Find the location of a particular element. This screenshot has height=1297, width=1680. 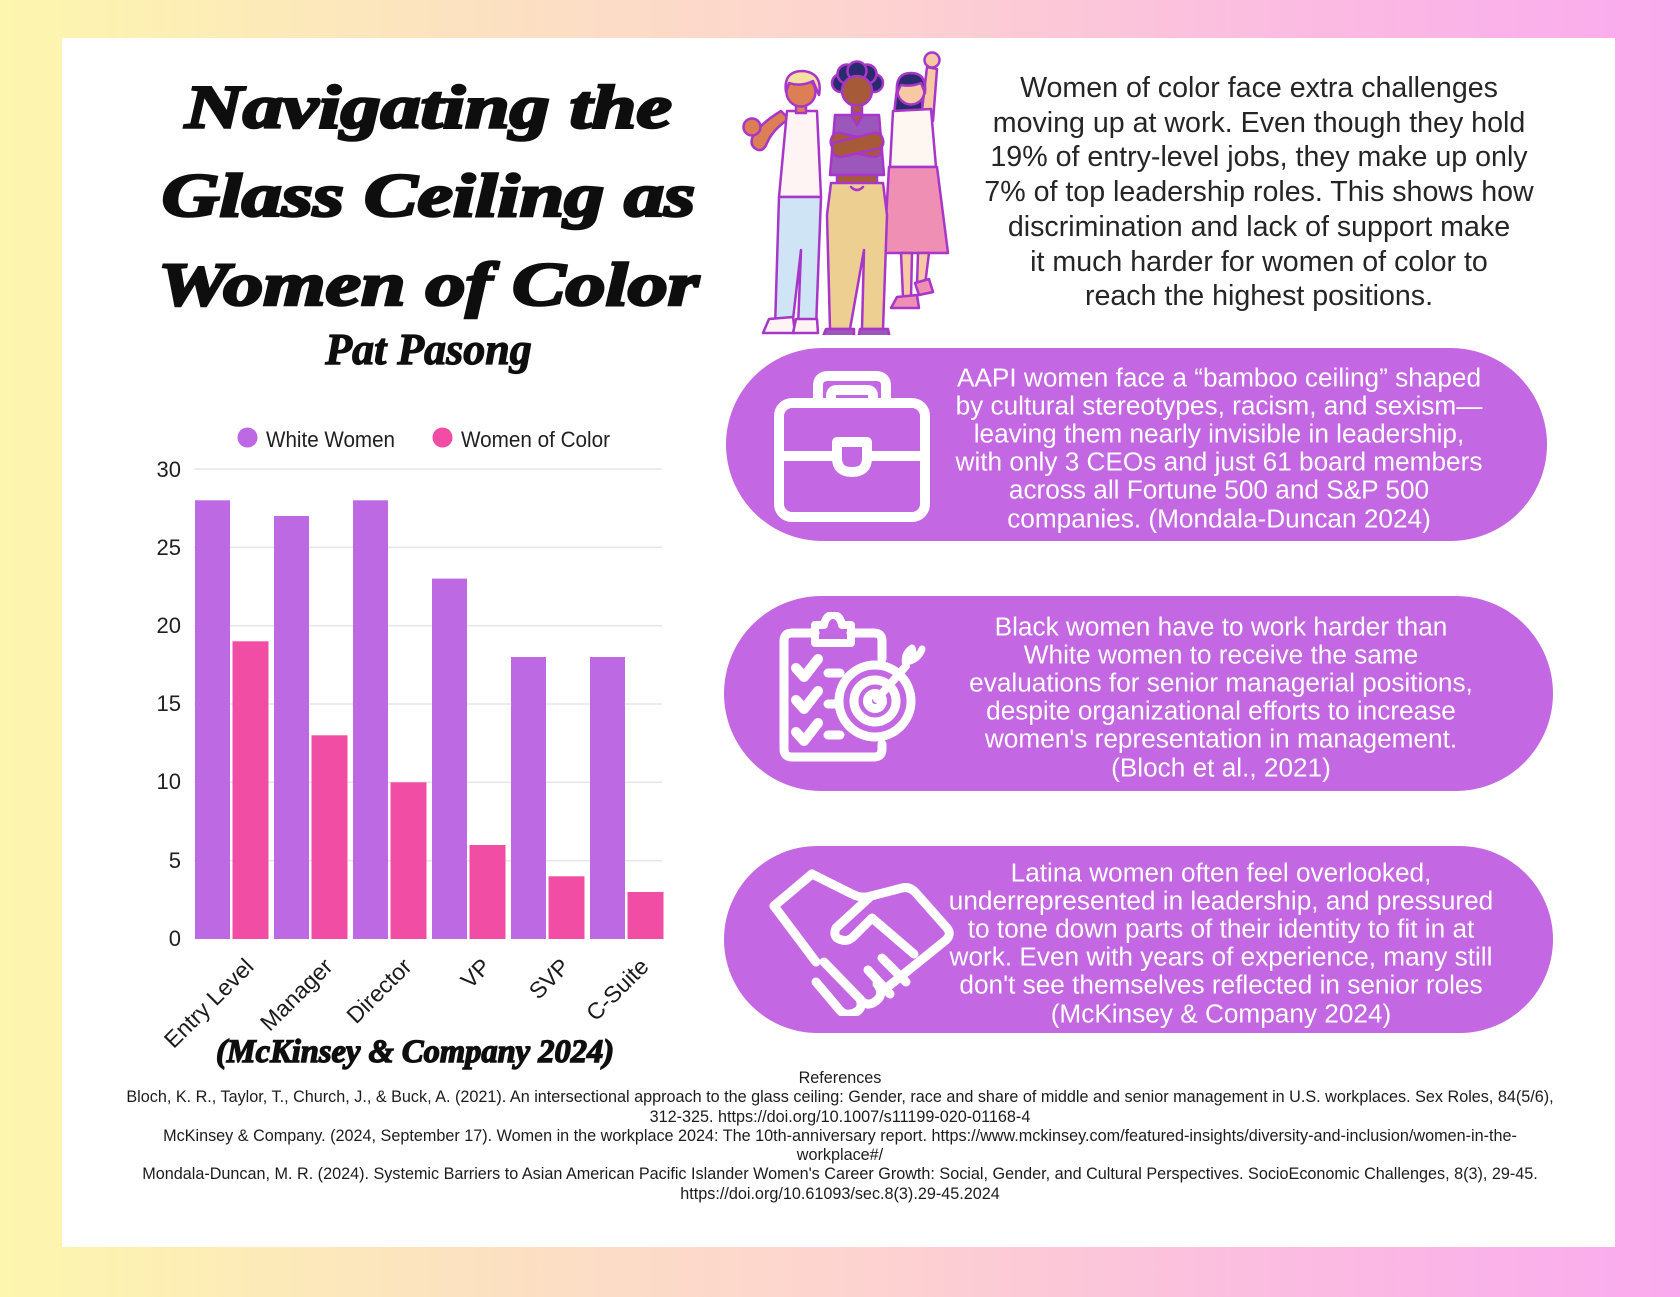

svg-text: 0 is located at coordinates (175, 938).